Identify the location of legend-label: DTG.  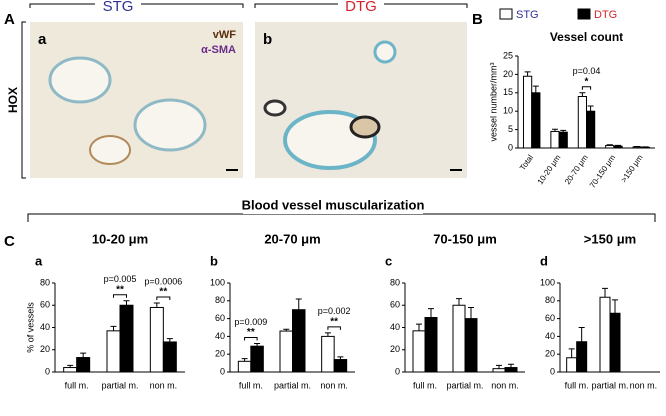
(605, 15).